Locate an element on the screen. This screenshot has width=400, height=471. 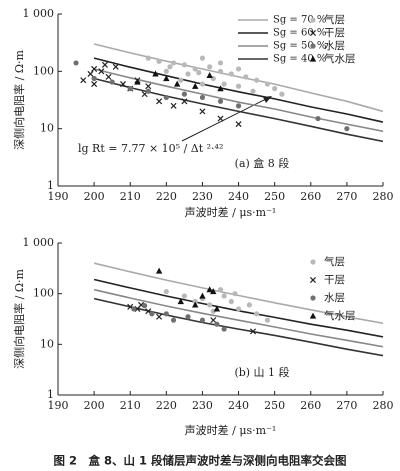
y-tick-label: 10 is located at coordinates (47, 128).